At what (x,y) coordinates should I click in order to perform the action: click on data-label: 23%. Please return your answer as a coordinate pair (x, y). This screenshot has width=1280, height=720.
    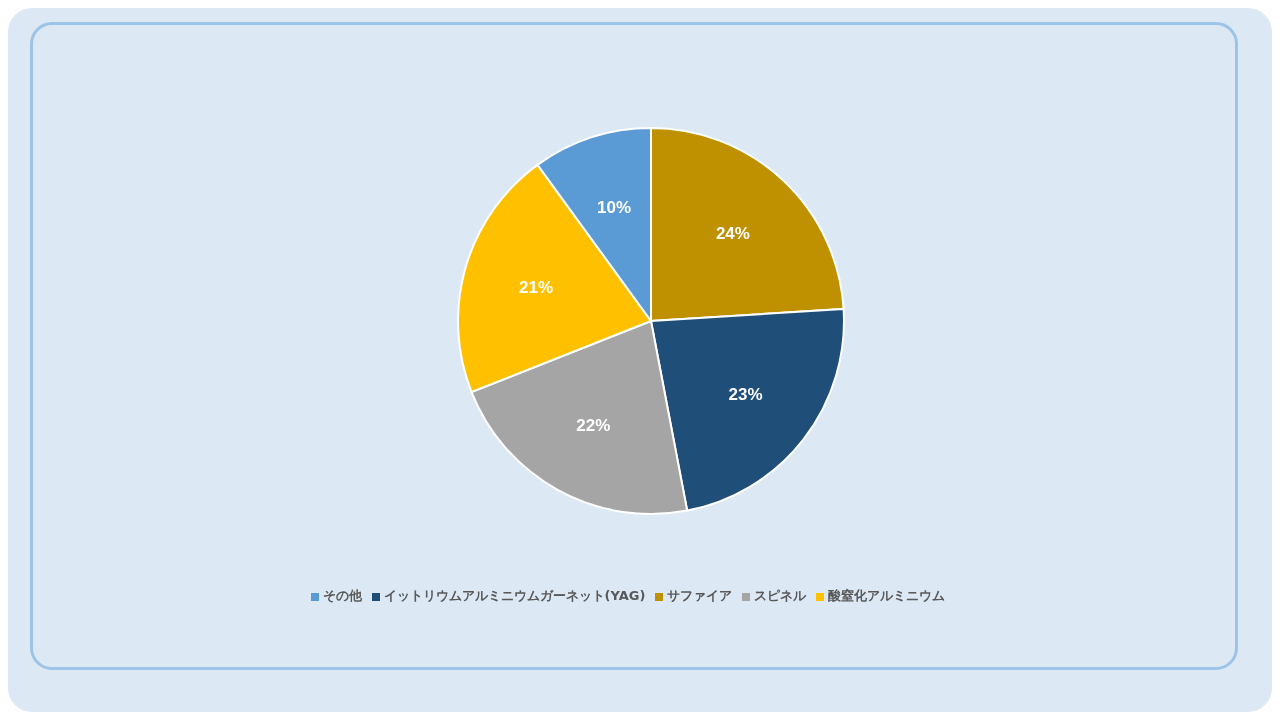
    Looking at the image, I should click on (745, 394).